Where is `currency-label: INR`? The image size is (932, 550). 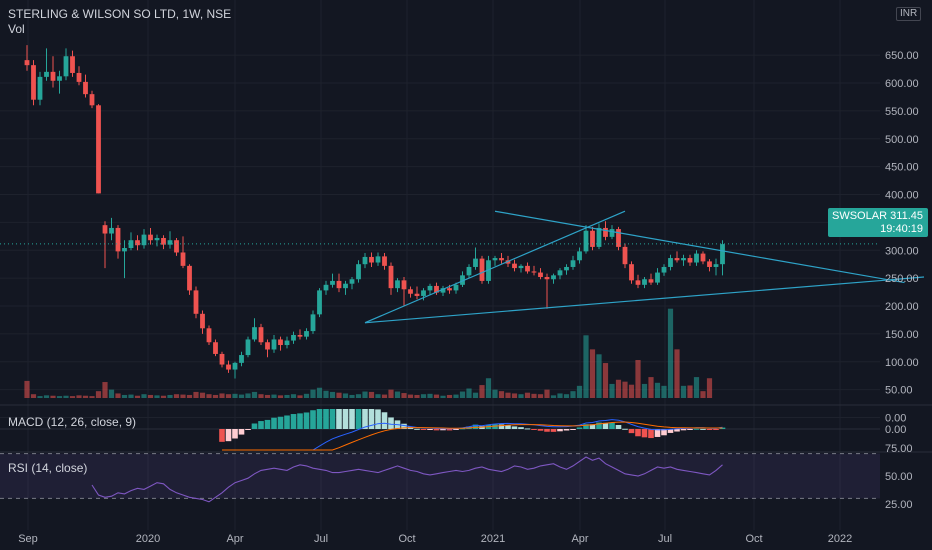
currency-label: INR is located at coordinates (909, 14).